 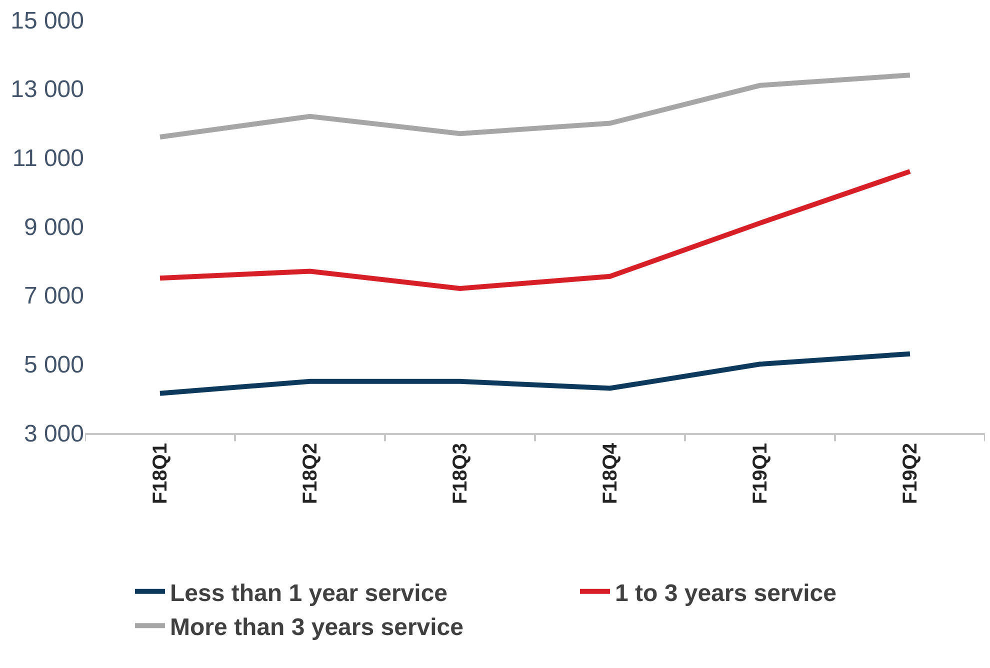 What do you see at coordinates (54, 365) in the screenshot?
I see `y-tick-label: 5 000` at bounding box center [54, 365].